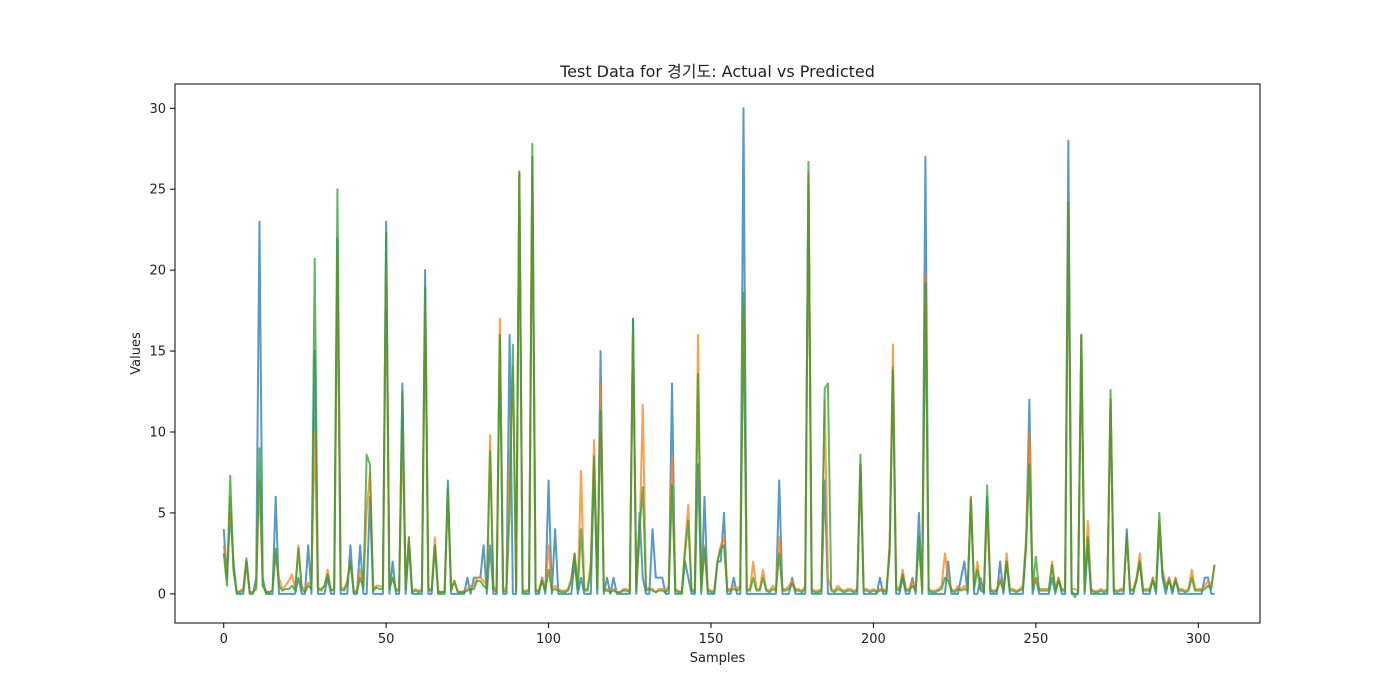  I want to click on x-axis-ticks: 0 50 100 150 200 250 300, so click(715, 635).